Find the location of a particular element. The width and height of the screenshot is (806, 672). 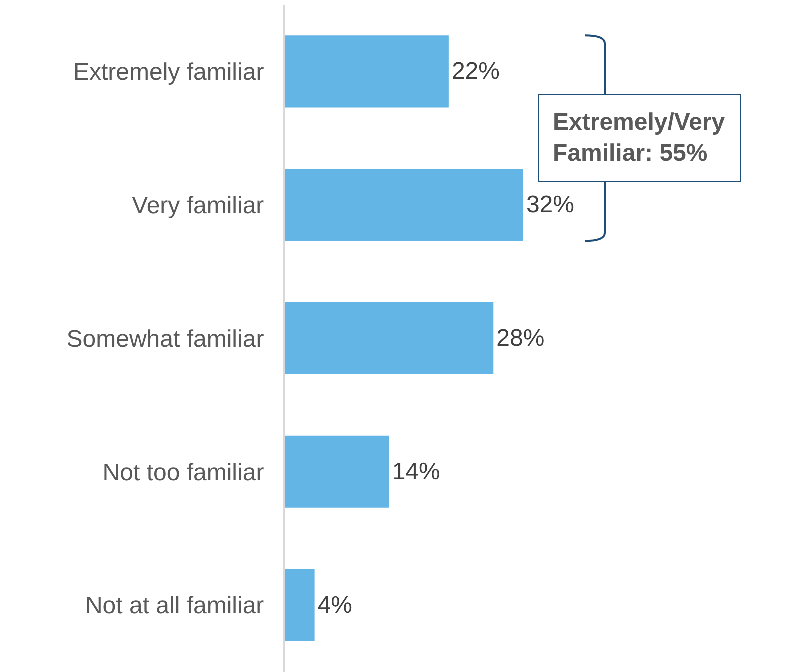

text: Extremely/Very Familiar: 55% is located at coordinates (639, 138).